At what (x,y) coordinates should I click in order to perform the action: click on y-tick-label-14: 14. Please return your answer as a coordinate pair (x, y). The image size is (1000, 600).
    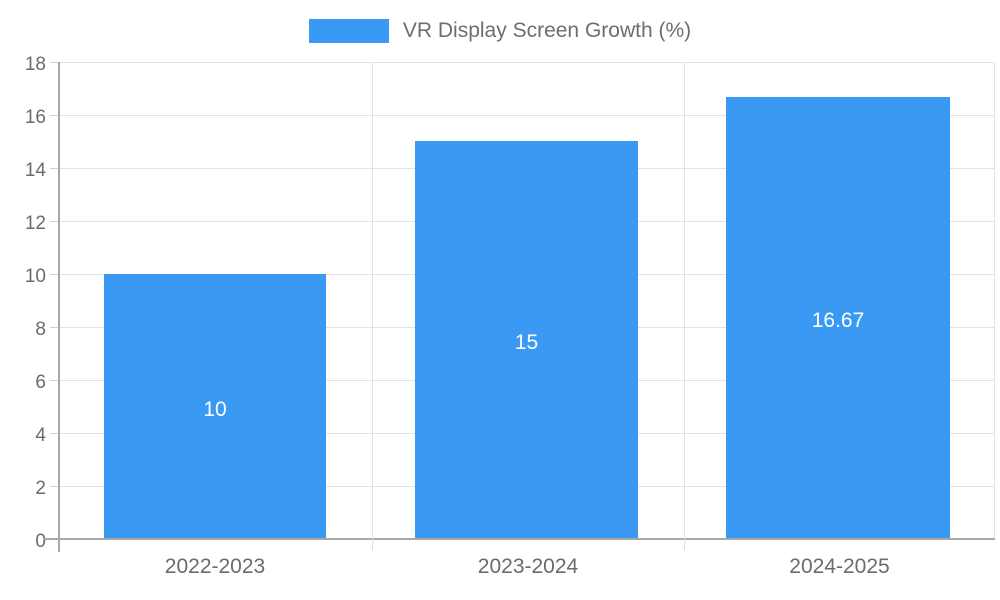
    Looking at the image, I should click on (35, 170).